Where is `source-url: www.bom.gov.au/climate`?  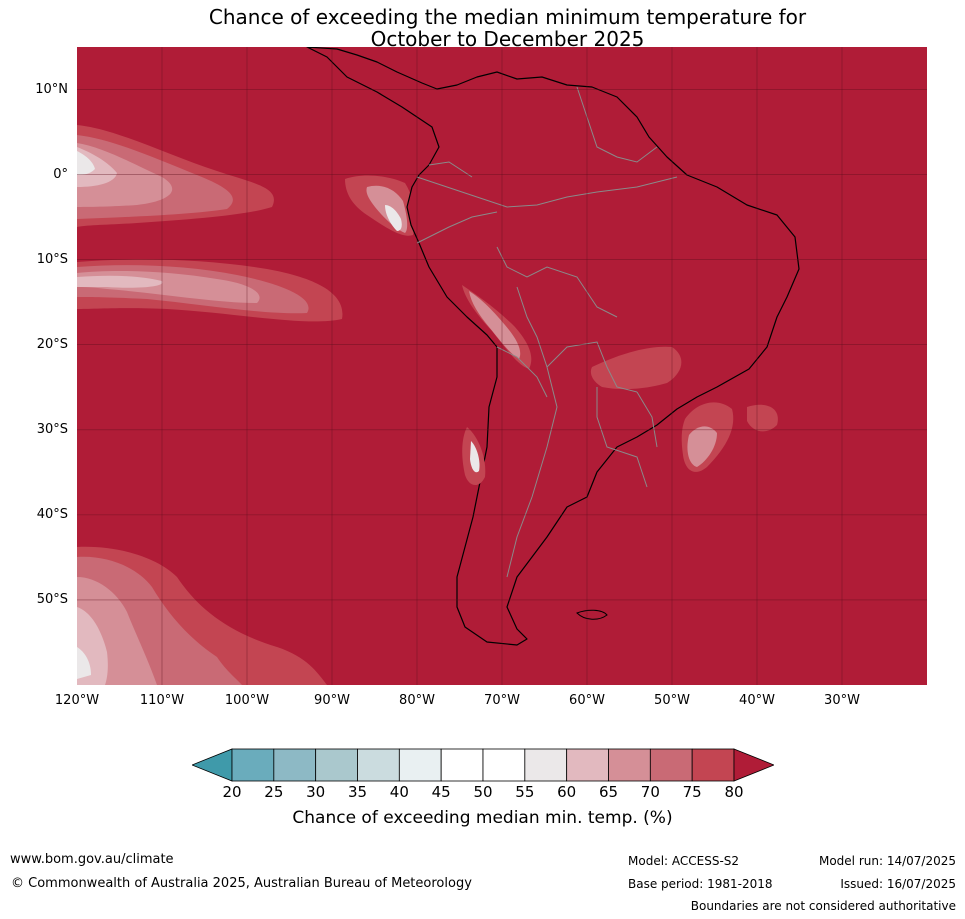
source-url: www.bom.gov.au/climate is located at coordinates (92, 859).